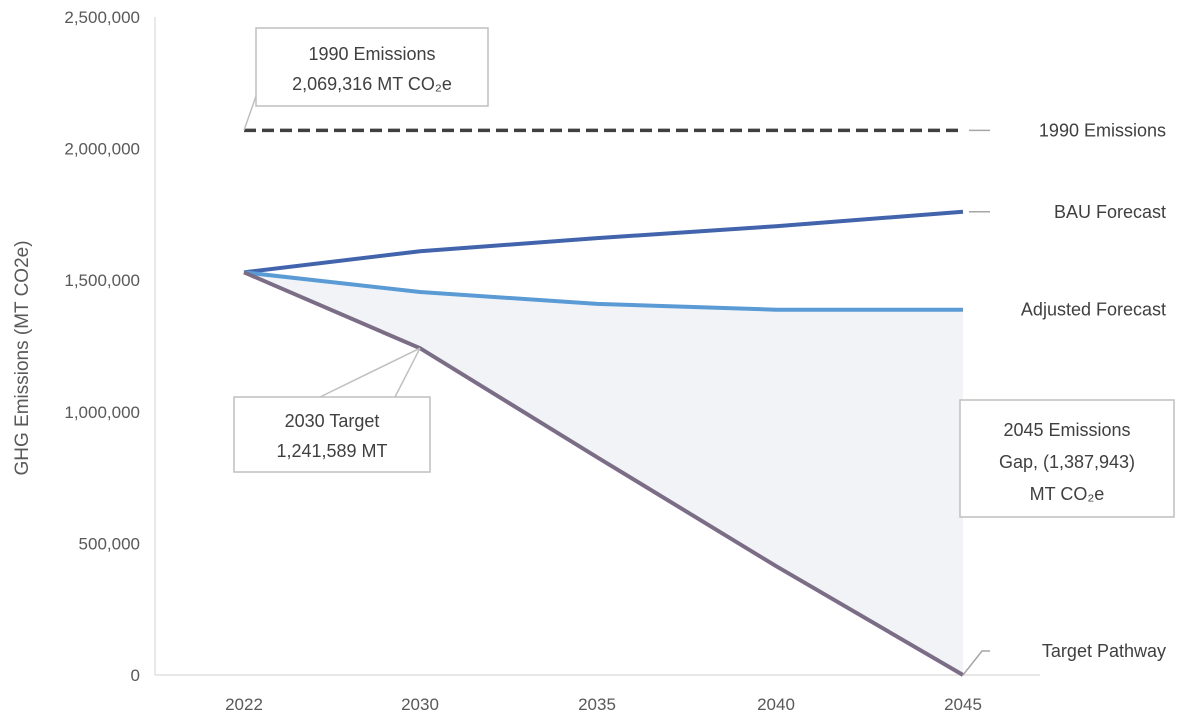 Image resolution: width=1179 pixels, height=719 pixels. Describe the element at coordinates (976, 663) in the screenshot. I see `label-leader` at that location.